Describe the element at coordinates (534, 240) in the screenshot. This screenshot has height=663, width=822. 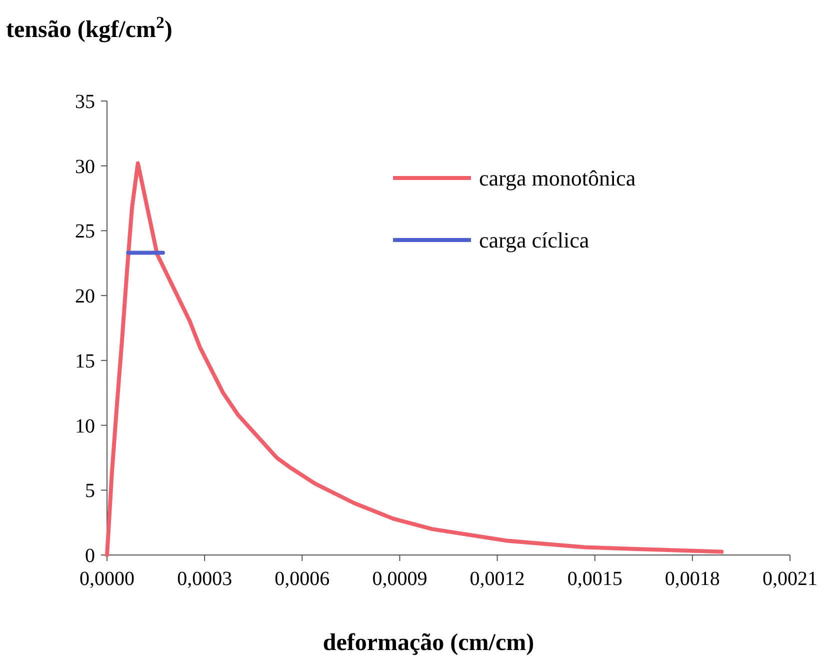
I see `legend-label: carga cíclica` at that location.